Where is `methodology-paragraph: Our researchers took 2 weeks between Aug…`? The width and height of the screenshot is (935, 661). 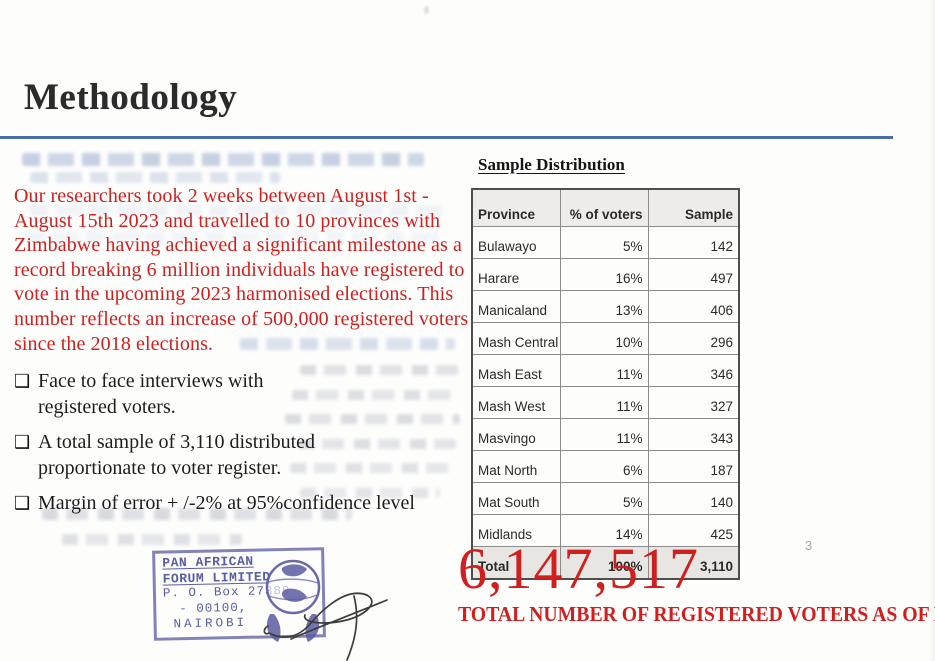 methodology-paragraph: Our researchers took 2 weeks between Aug… is located at coordinates (241, 270).